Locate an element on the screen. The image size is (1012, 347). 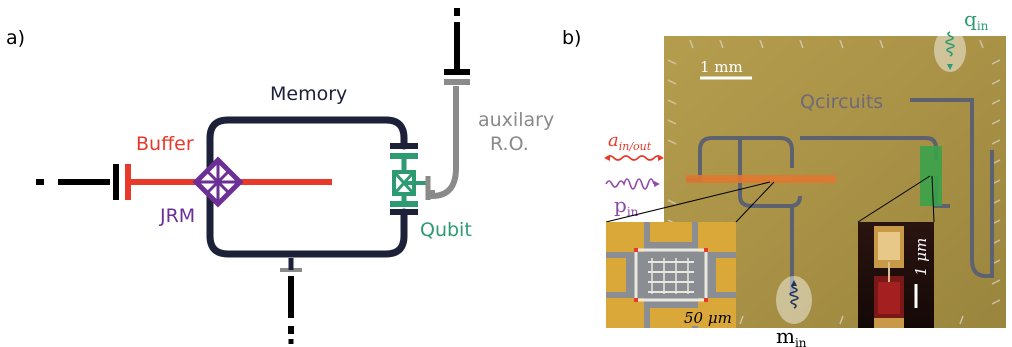
svg-text: qin is located at coordinates (976, 20).